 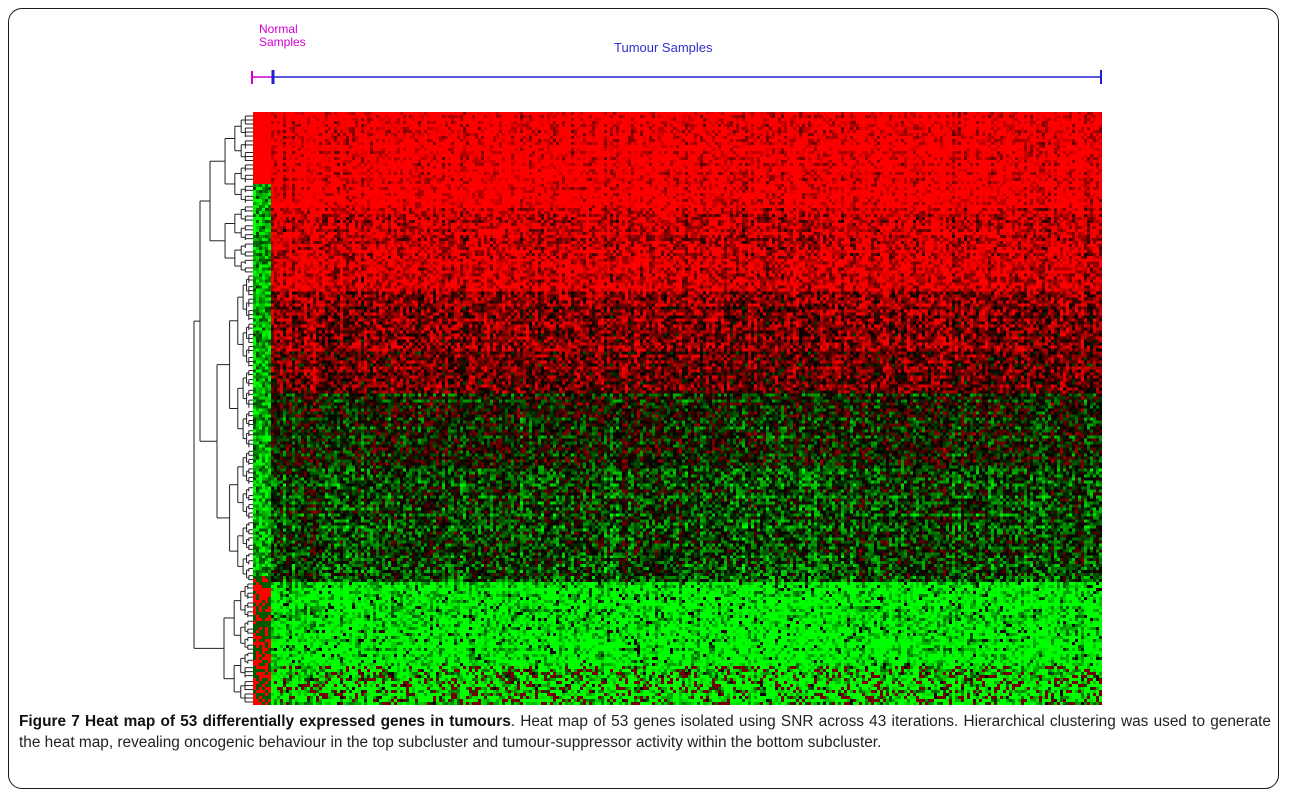 What do you see at coordinates (278, 29) in the screenshot?
I see `normal-label-line1: Normal` at bounding box center [278, 29].